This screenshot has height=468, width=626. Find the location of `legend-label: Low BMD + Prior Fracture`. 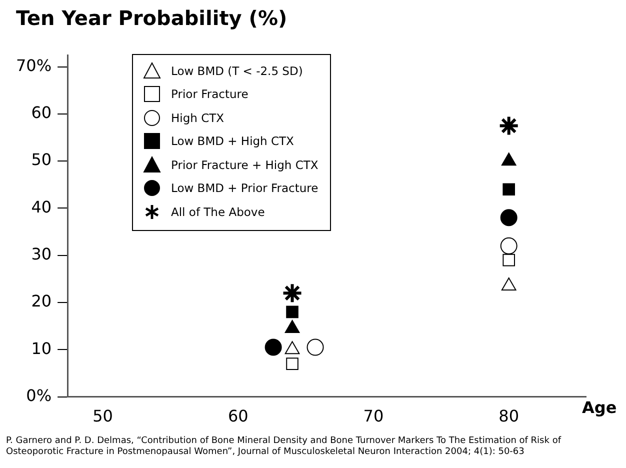

legend-label: Low BMD + Prior Fracture is located at coordinates (244, 188).